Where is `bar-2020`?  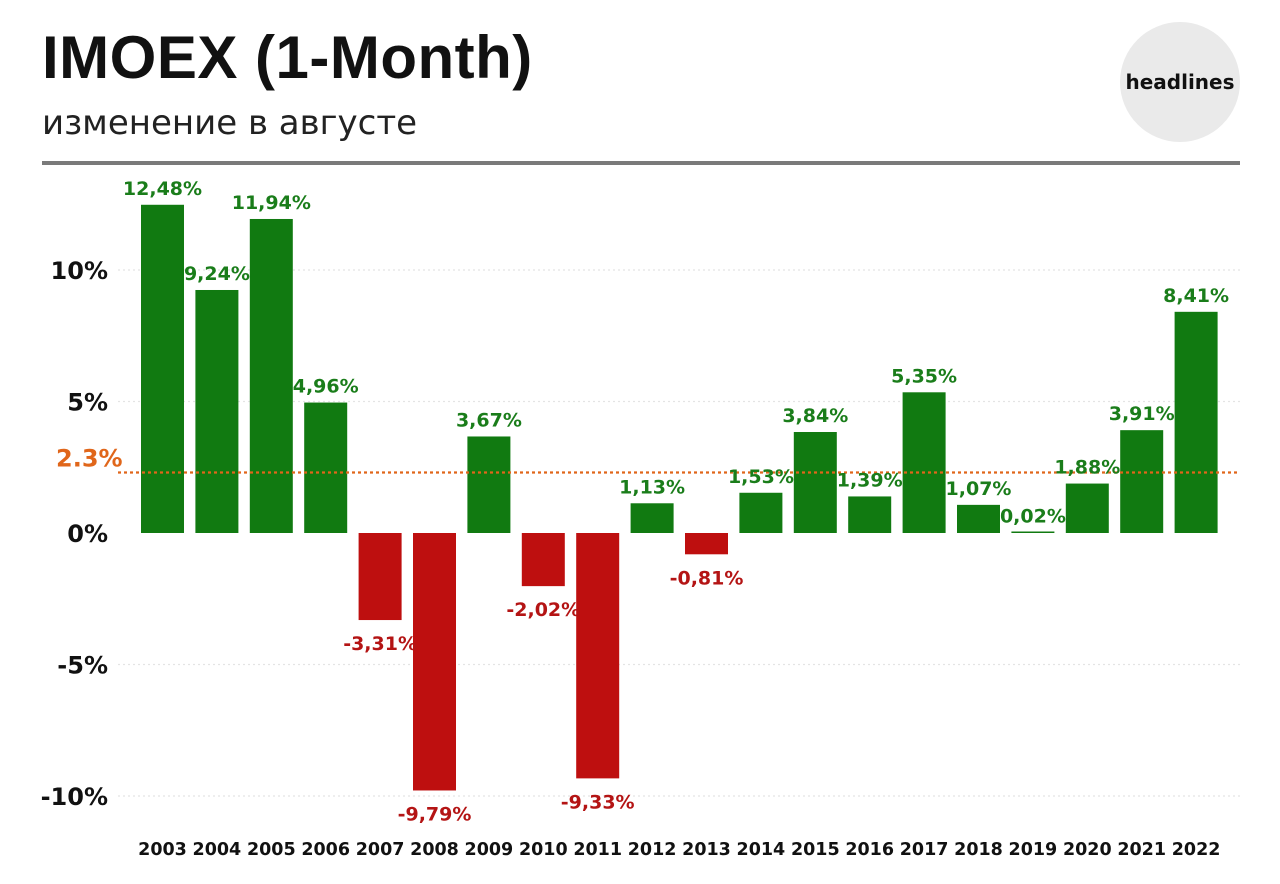 bar-2020 is located at coordinates (1087, 508).